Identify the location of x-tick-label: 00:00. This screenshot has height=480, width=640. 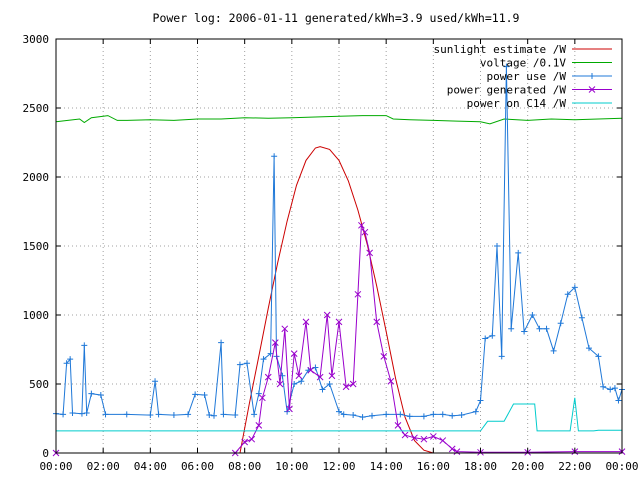
(55, 466).